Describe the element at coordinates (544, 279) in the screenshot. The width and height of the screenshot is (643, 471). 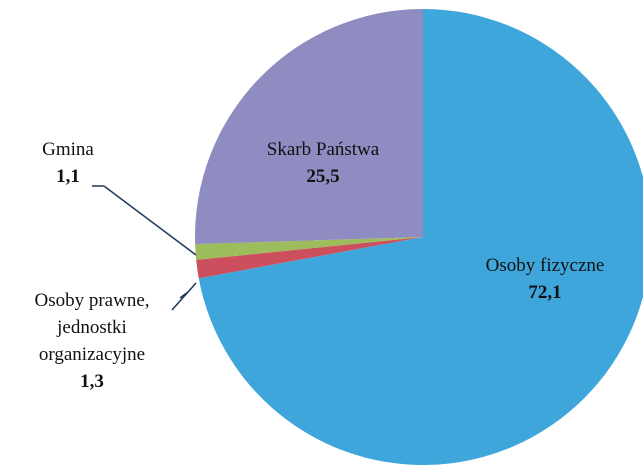
I see `slice-label: Osoby fizyczne 72,1` at that location.